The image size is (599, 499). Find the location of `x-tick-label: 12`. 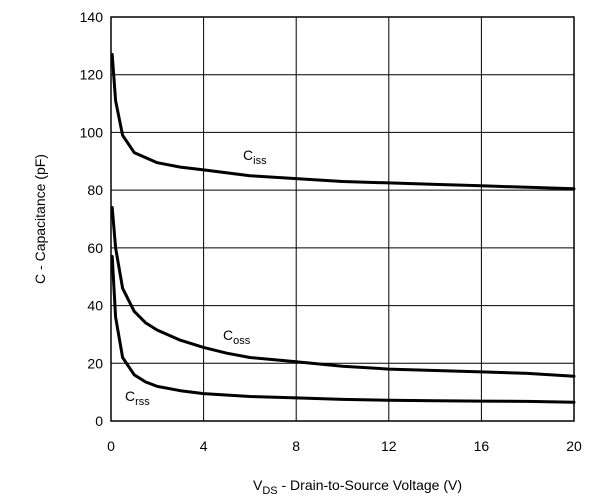

x-tick-label: 12 is located at coordinates (389, 446).